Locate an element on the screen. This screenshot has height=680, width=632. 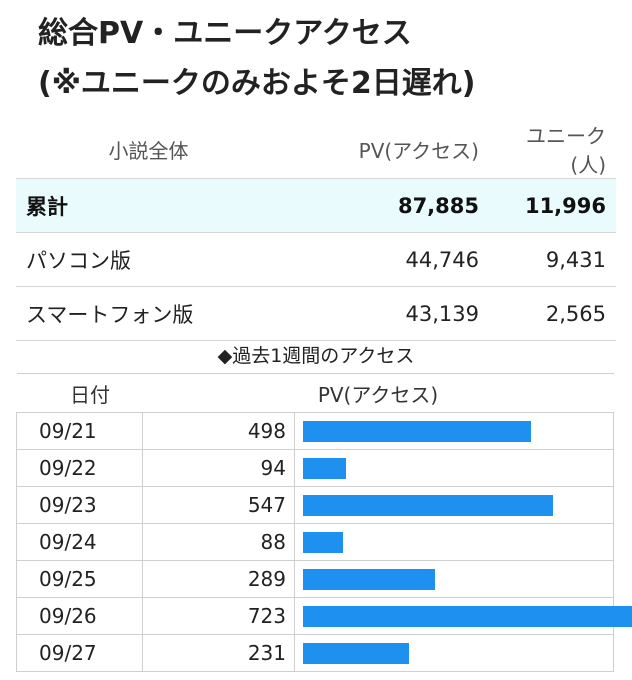
summary-row-pv: 44,746 is located at coordinates (385, 259).